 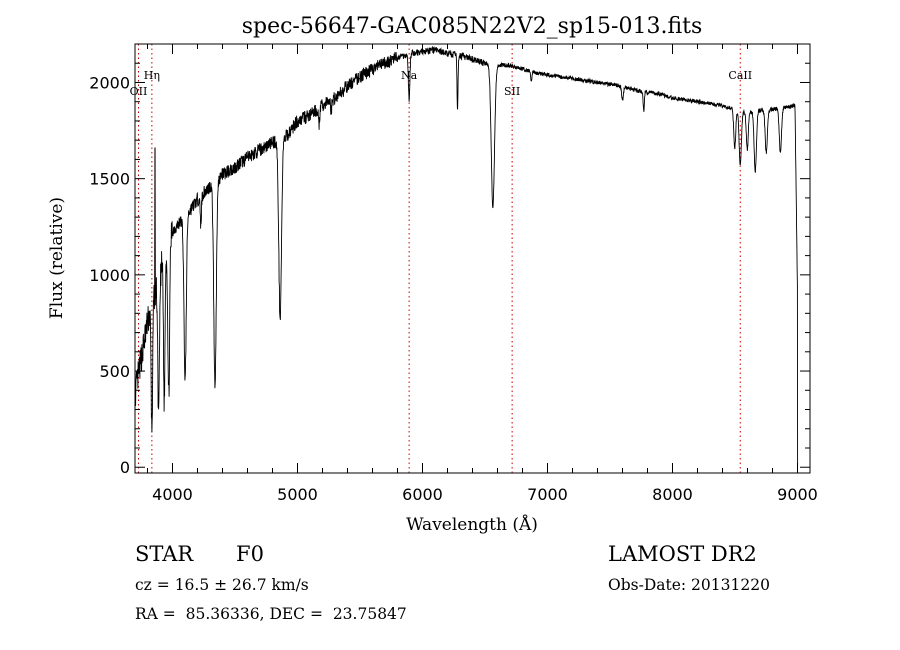 What do you see at coordinates (689, 585) in the screenshot?
I see `obs-date: Obs-Date: 20131220` at bounding box center [689, 585].